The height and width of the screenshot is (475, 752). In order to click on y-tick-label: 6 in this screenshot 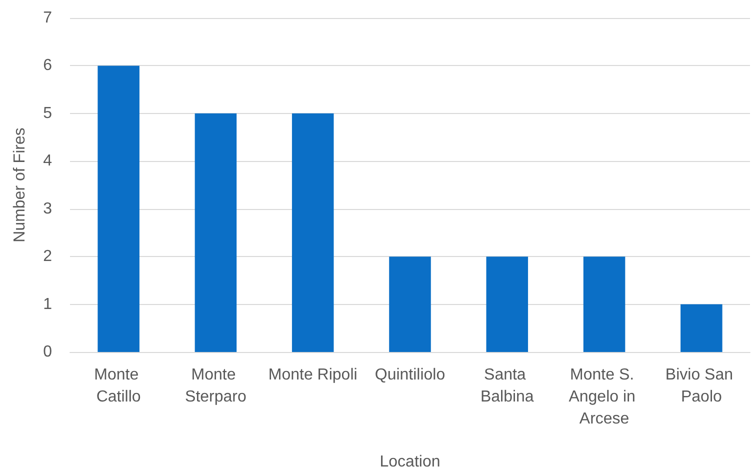, I will do `click(47, 65)`.